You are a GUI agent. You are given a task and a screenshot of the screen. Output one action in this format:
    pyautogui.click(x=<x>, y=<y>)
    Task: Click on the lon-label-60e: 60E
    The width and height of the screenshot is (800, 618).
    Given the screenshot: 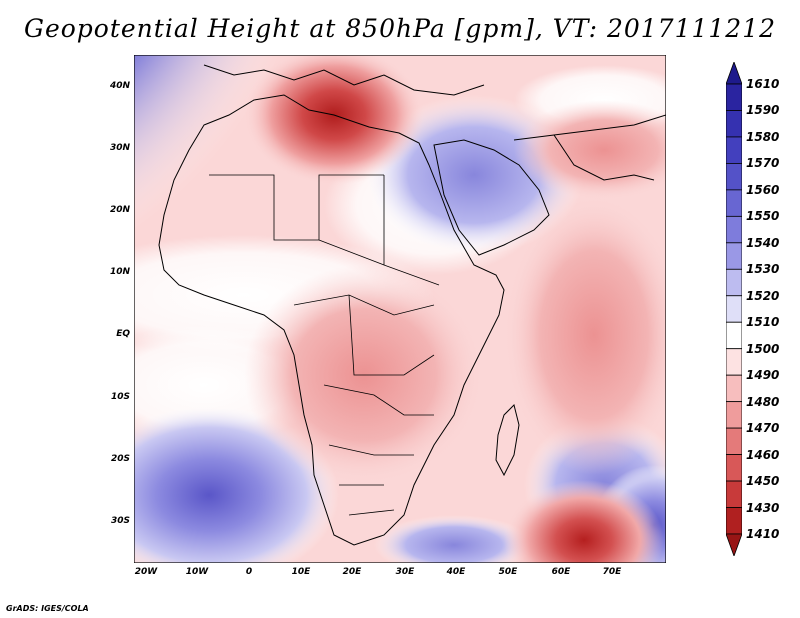 What is the action you would take?
    pyautogui.click(x=561, y=572)
    